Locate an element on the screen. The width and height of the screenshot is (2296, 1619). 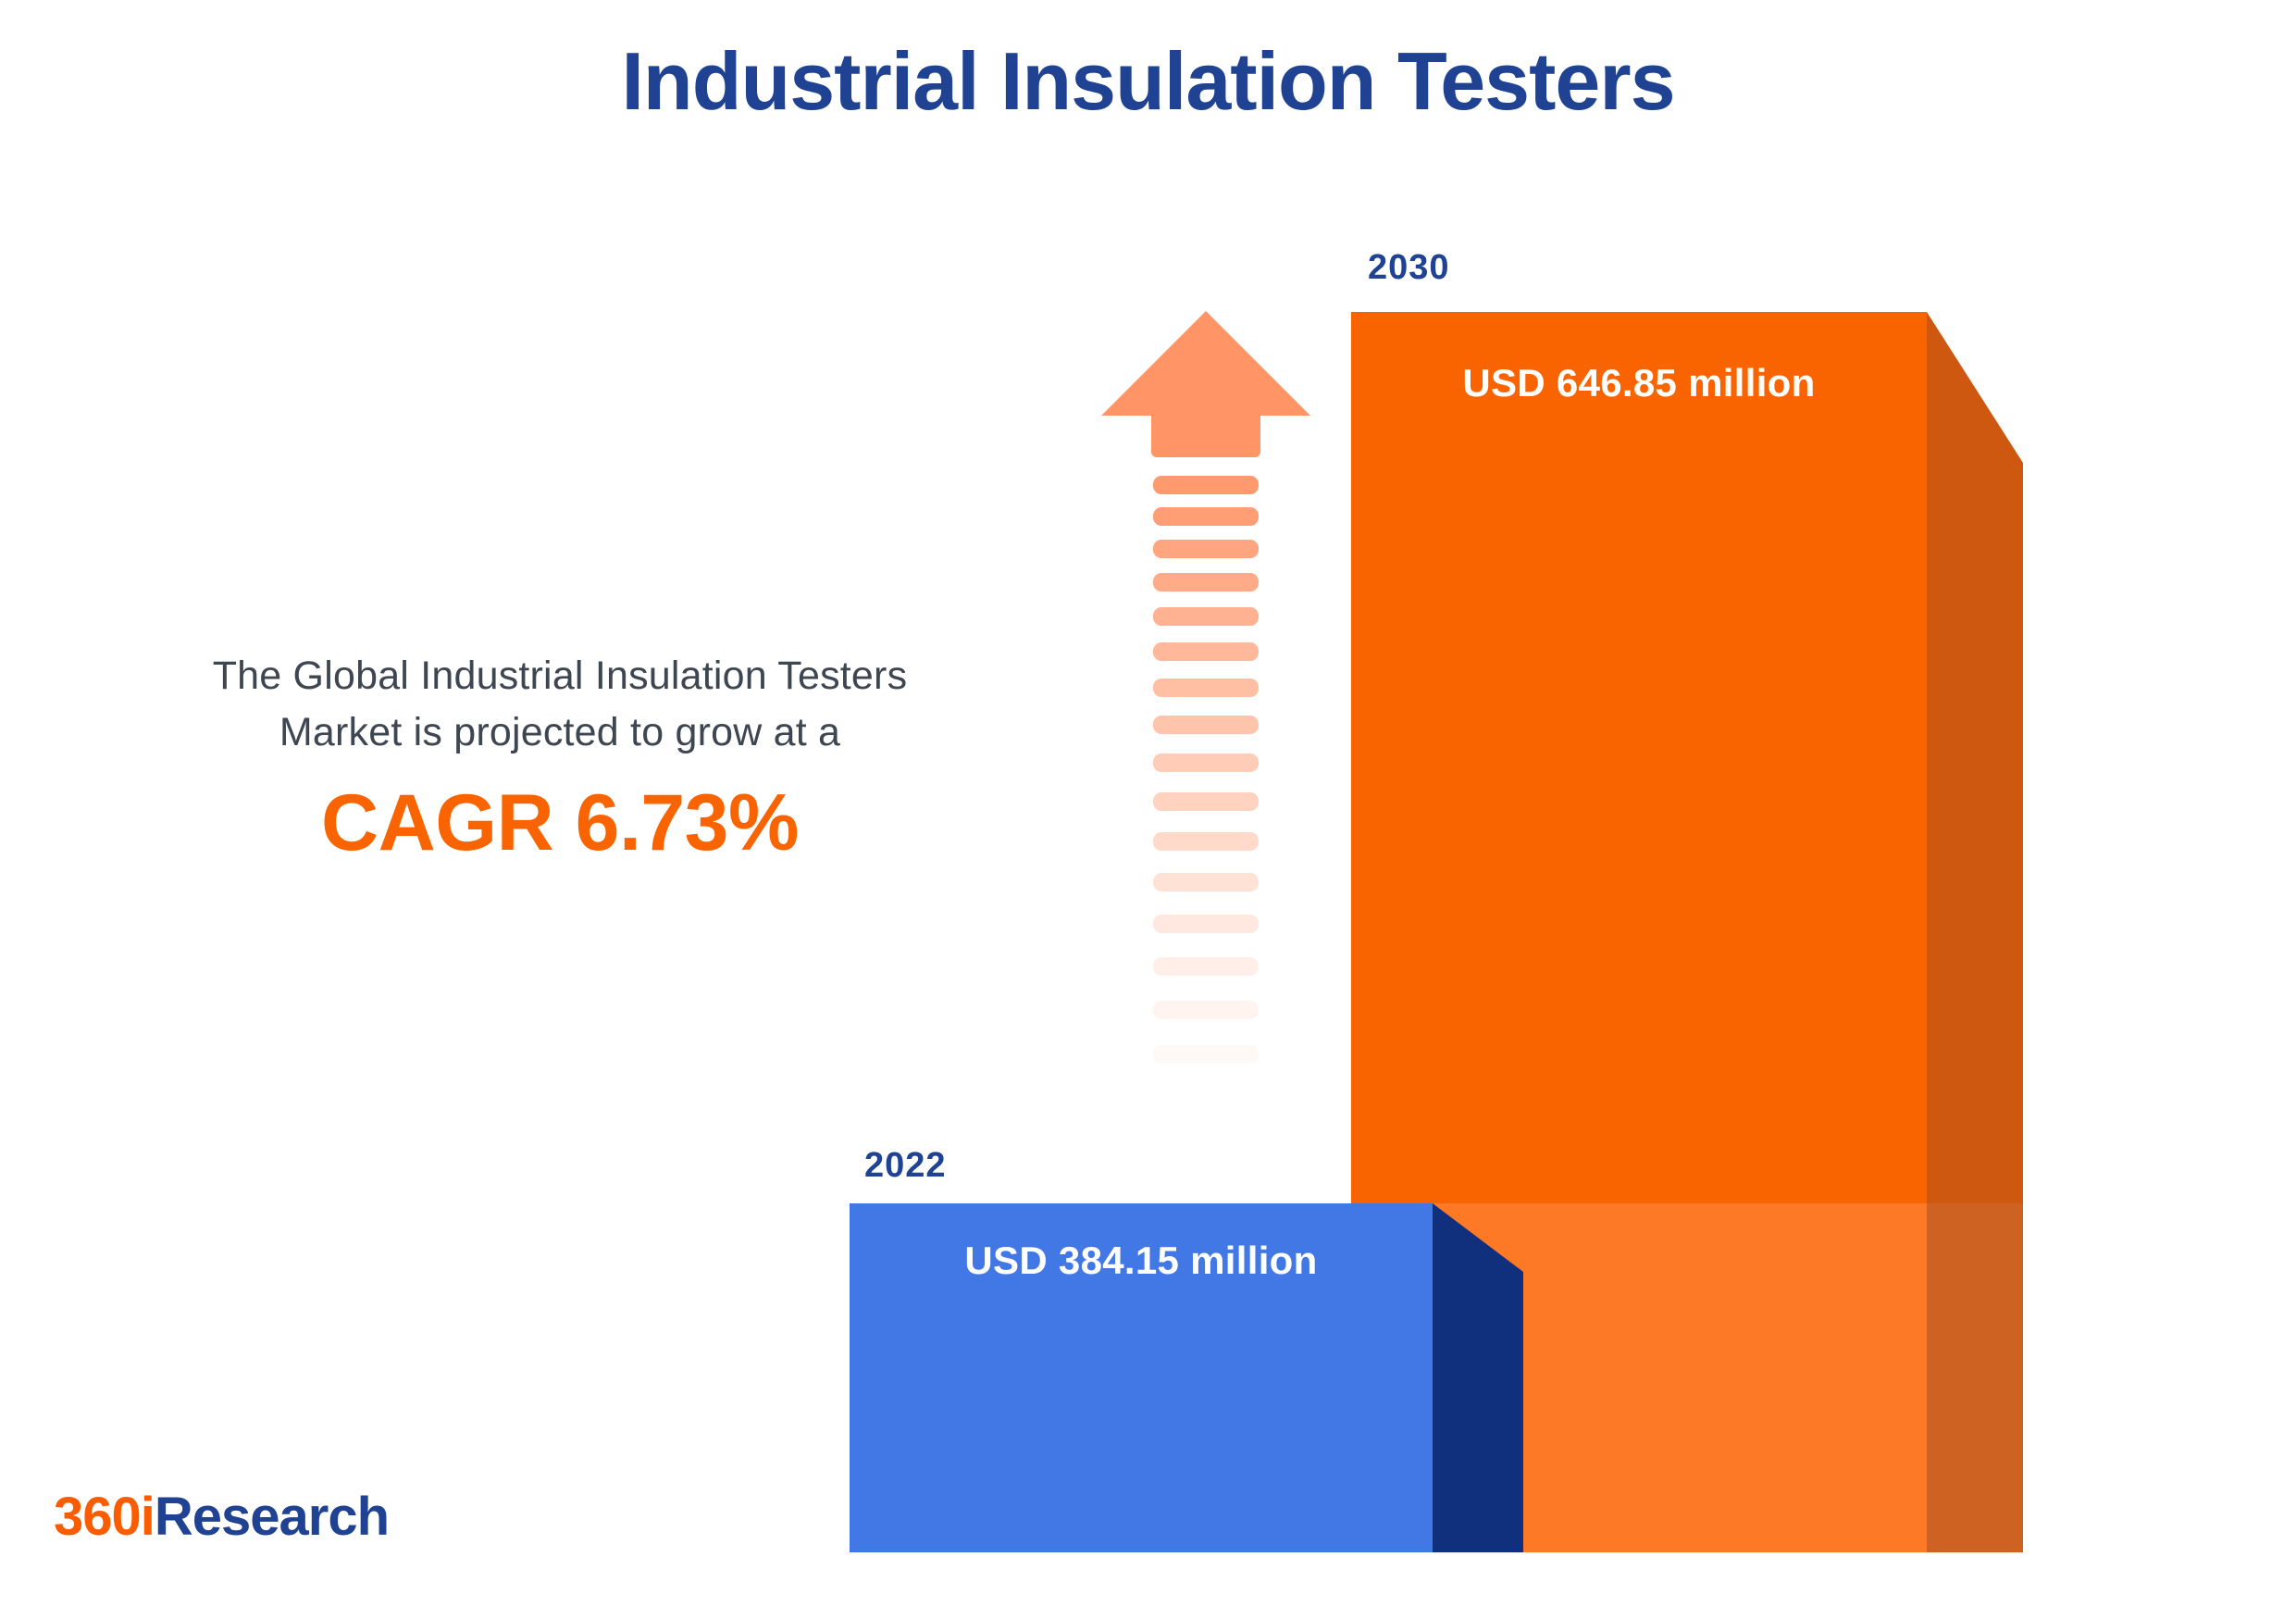
bar-2022-front-face is located at coordinates (1141, 1377).